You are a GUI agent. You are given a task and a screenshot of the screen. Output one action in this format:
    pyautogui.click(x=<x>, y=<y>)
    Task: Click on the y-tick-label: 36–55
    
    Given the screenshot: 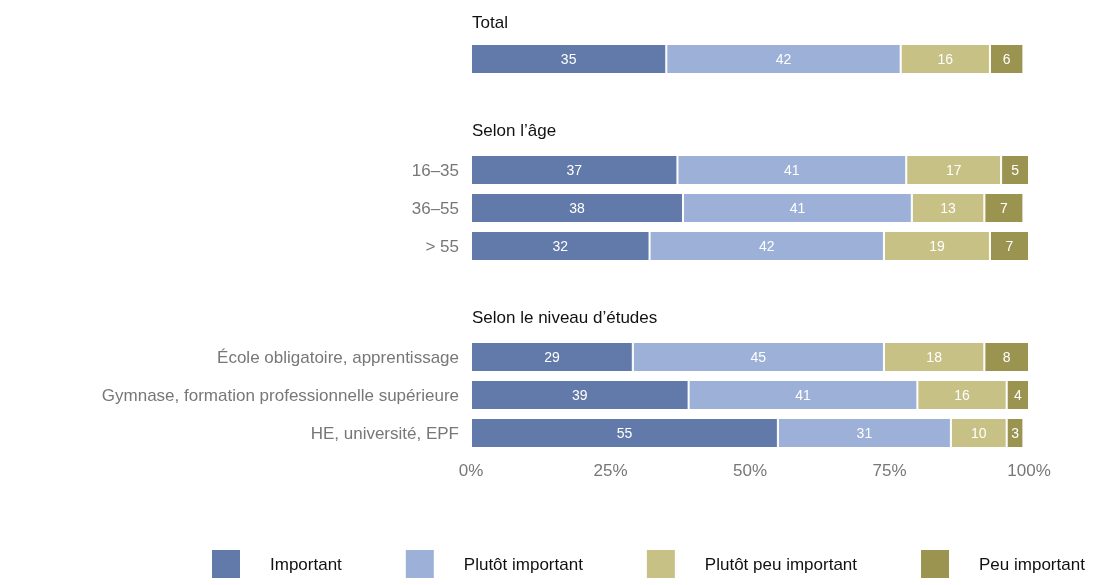 What is the action you would take?
    pyautogui.click(x=435, y=208)
    